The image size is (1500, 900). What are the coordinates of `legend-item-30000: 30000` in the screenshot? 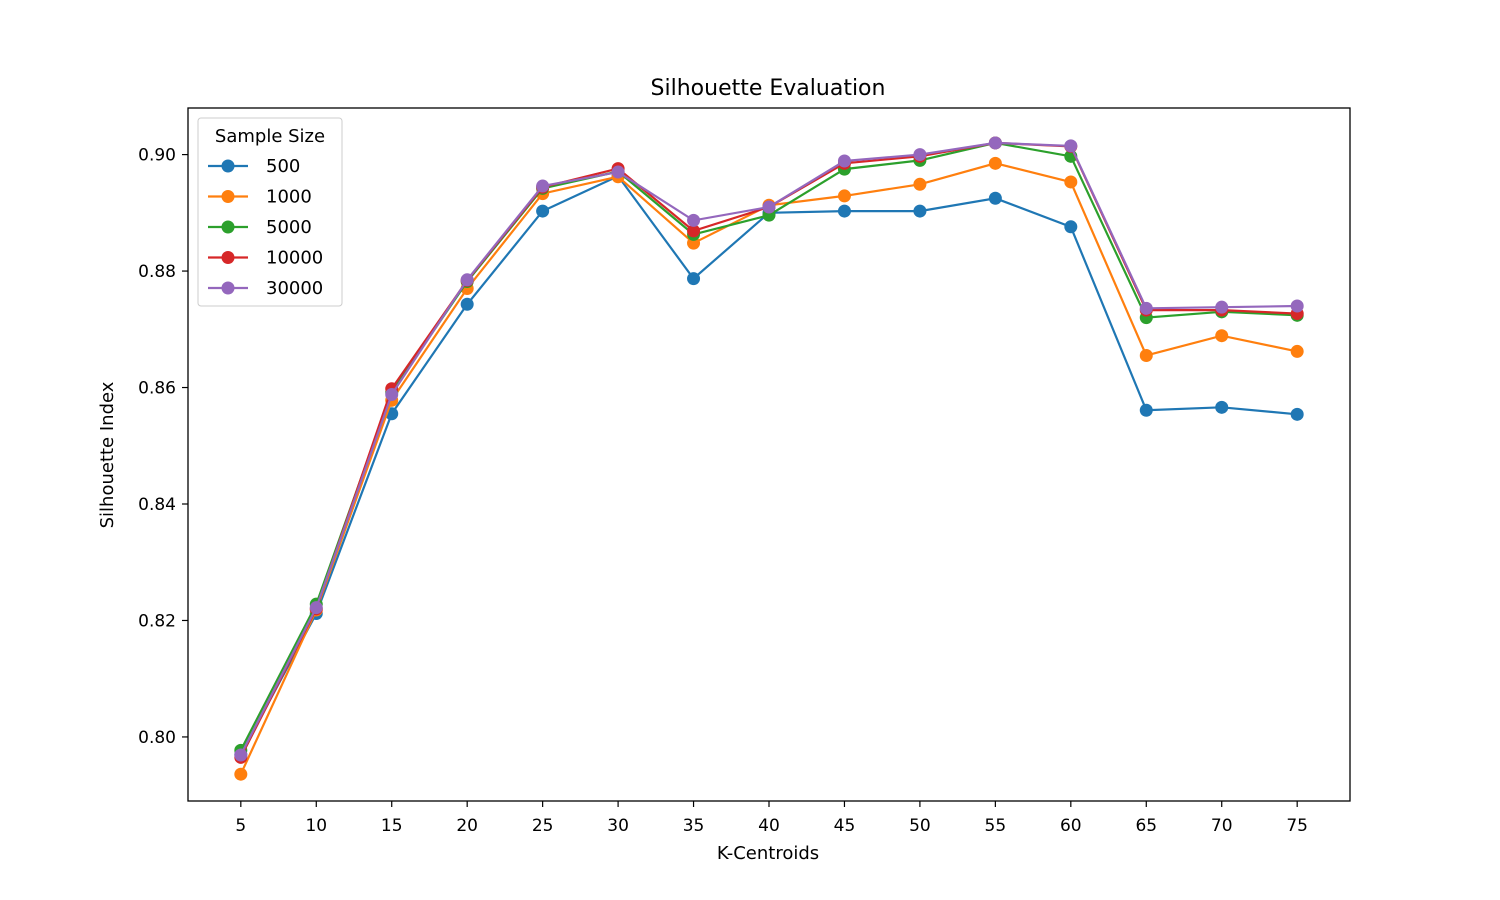 It's located at (265, 288).